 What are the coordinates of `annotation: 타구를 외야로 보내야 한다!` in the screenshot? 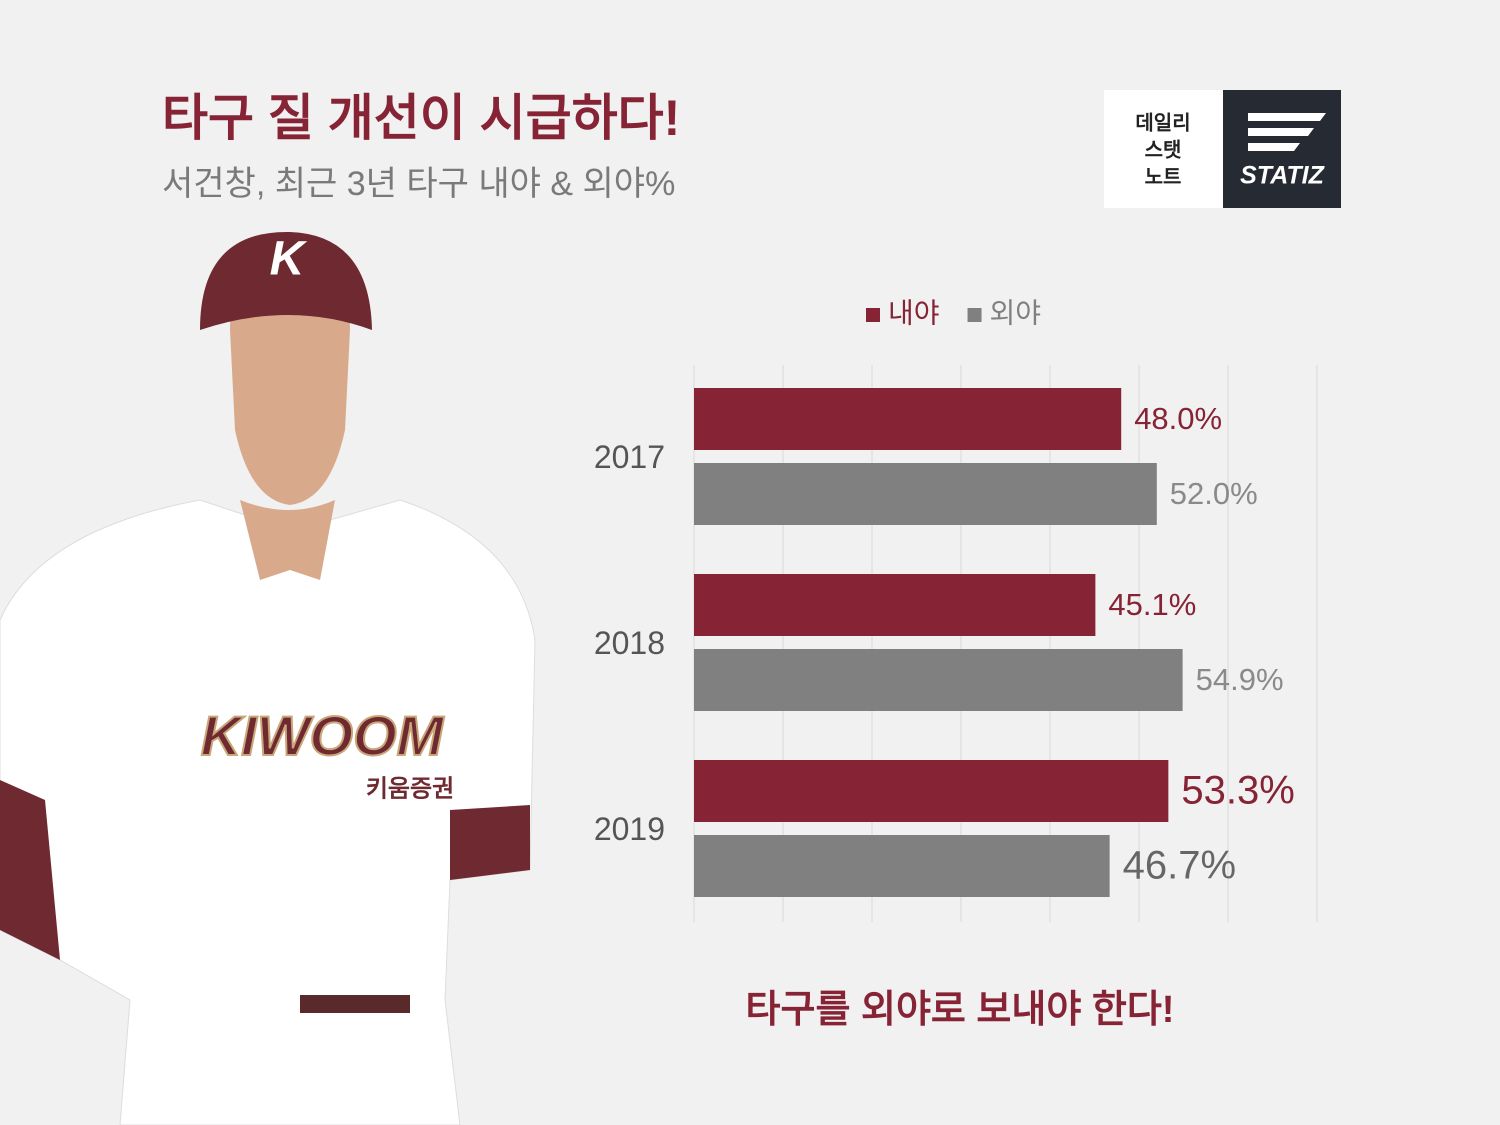 It's located at (960, 1010).